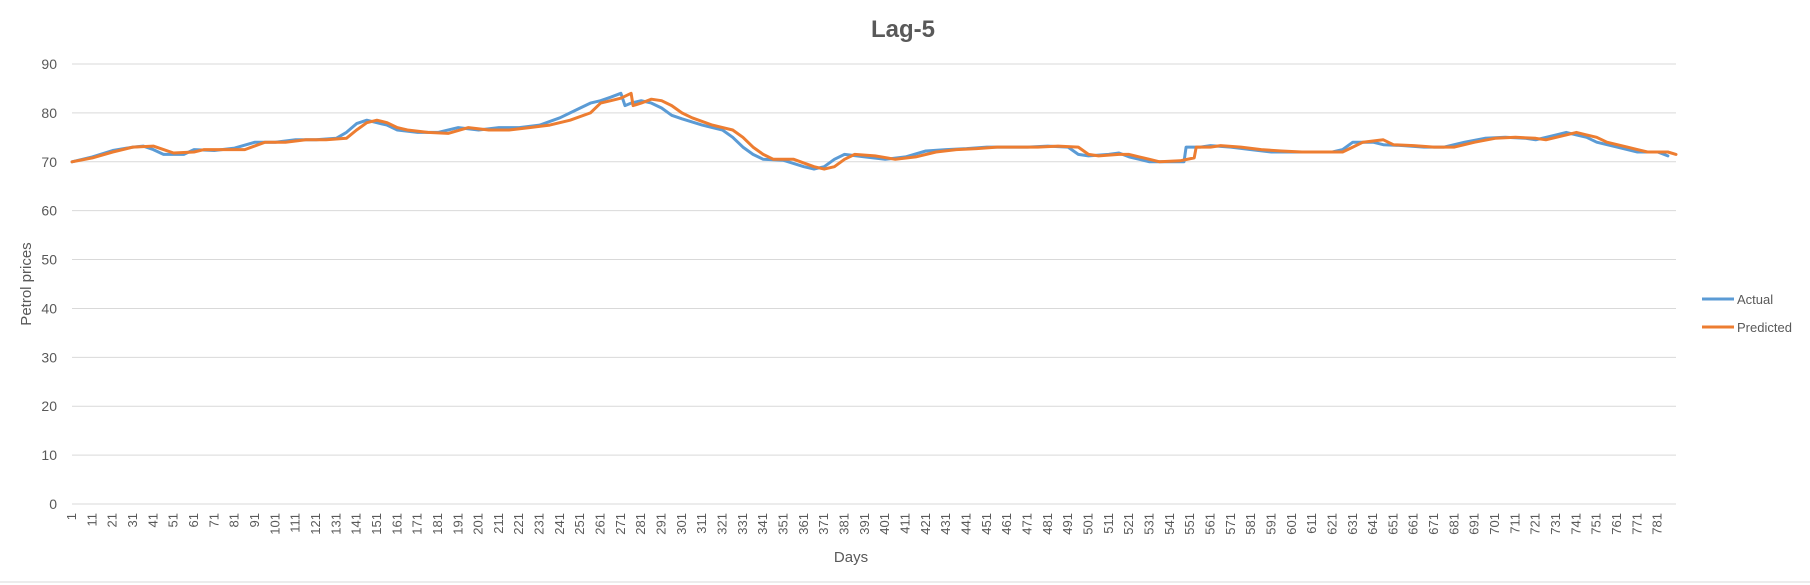 Image resolution: width=1810 pixels, height=585 pixels. What do you see at coordinates (762, 524) in the screenshot?
I see `x-tick-label: 341` at bounding box center [762, 524].